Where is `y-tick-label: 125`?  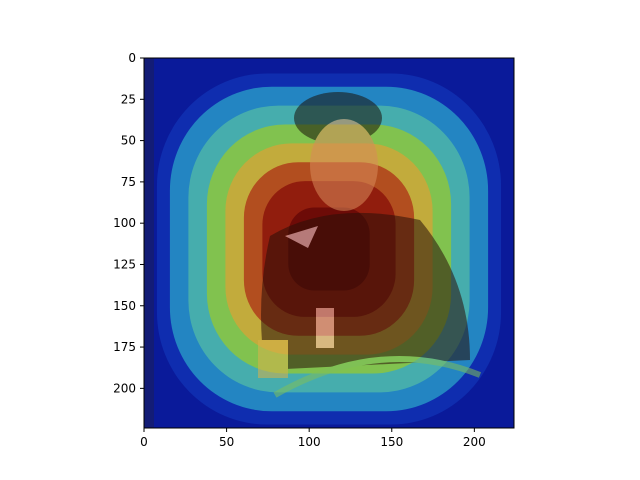 y-tick-label: 125 is located at coordinates (124, 264).